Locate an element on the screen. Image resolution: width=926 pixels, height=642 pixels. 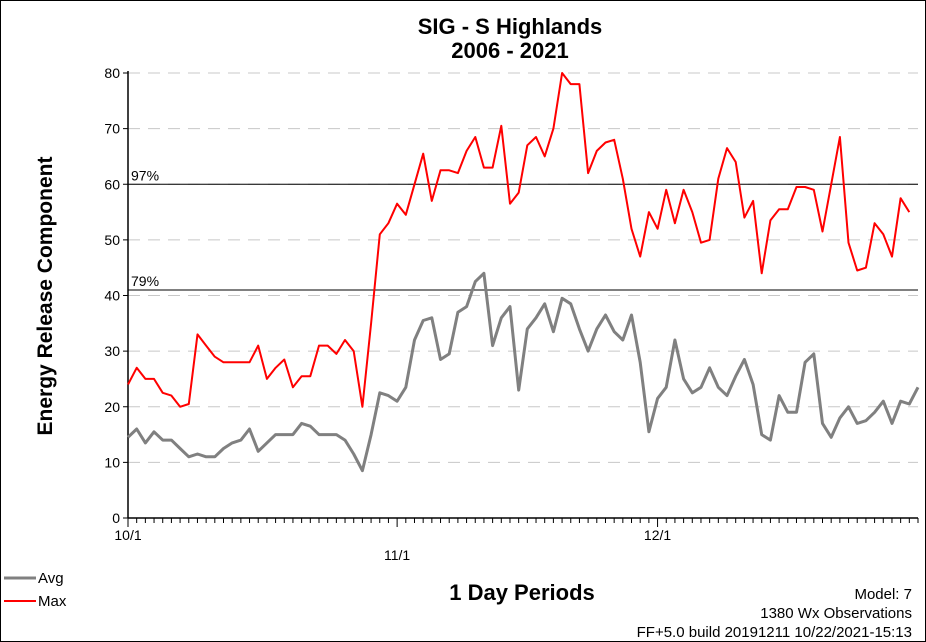
x-tick-label: 10/1 is located at coordinates (127, 535).